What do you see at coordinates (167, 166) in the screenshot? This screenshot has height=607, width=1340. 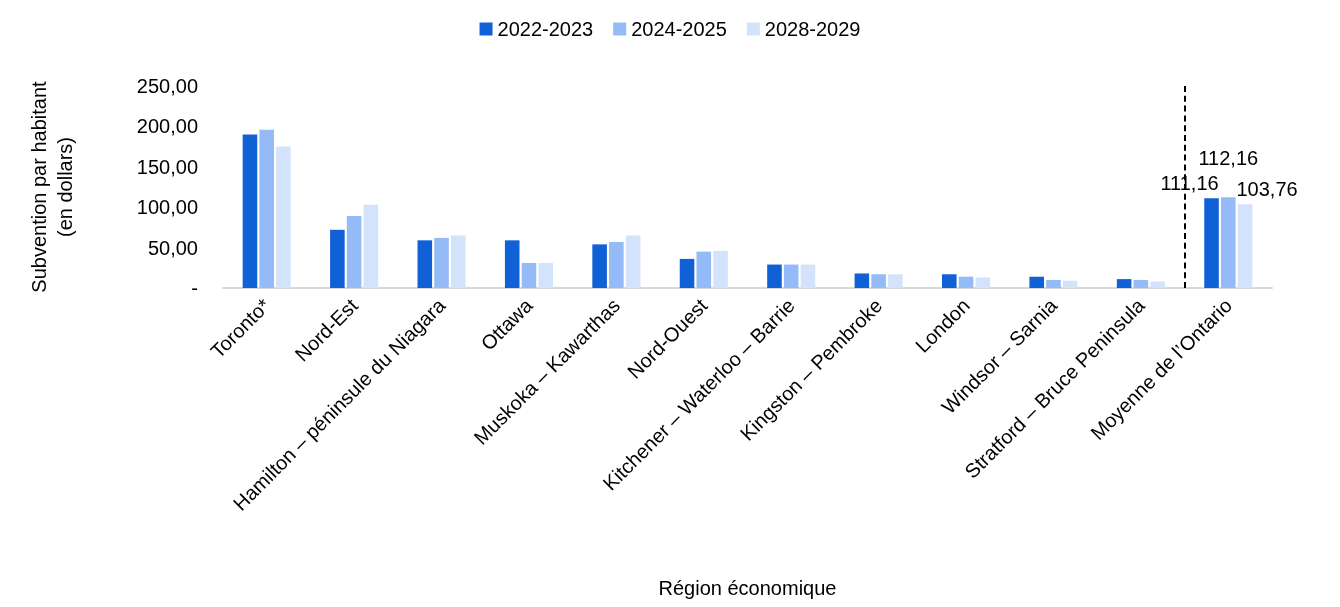 I see `y-tick-label: 150,00` at bounding box center [167, 166].